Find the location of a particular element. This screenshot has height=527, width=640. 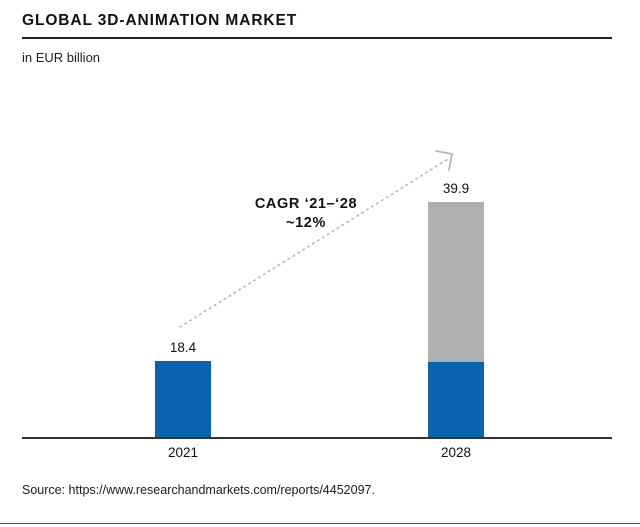

x-axis-tick-label-2028: 2028 is located at coordinates (456, 452).